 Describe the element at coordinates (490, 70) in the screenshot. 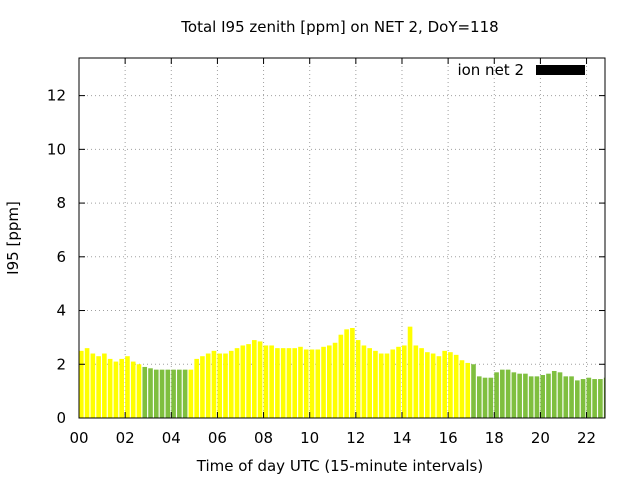

I see `legend-label: ion net 2` at that location.